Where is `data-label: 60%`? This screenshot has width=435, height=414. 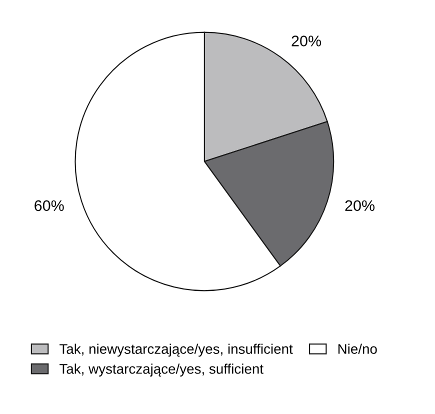 data-label: 60% is located at coordinates (49, 206).